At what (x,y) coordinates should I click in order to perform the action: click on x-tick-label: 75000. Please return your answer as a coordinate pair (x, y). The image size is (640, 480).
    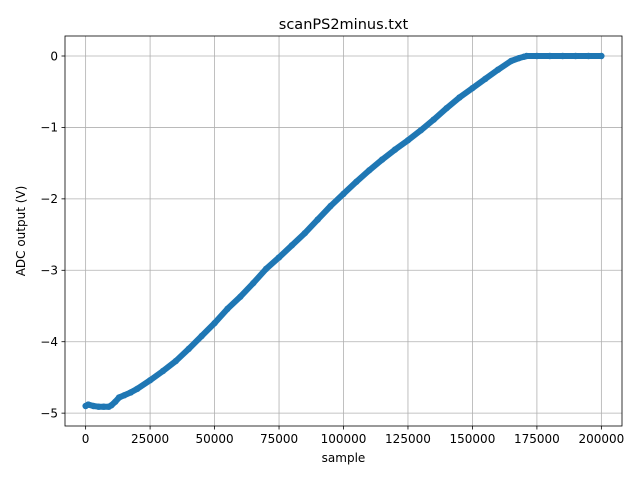
    Looking at the image, I should click on (279, 439).